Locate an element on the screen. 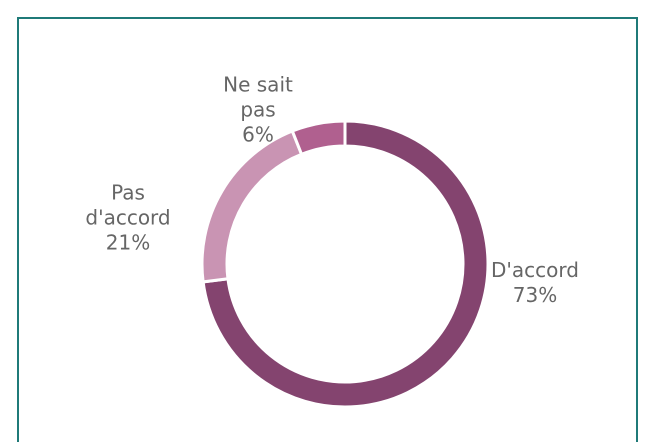 Image resolution: width=657 pixels, height=442 pixels. data-label: Pas d'accord 21% is located at coordinates (128, 218).